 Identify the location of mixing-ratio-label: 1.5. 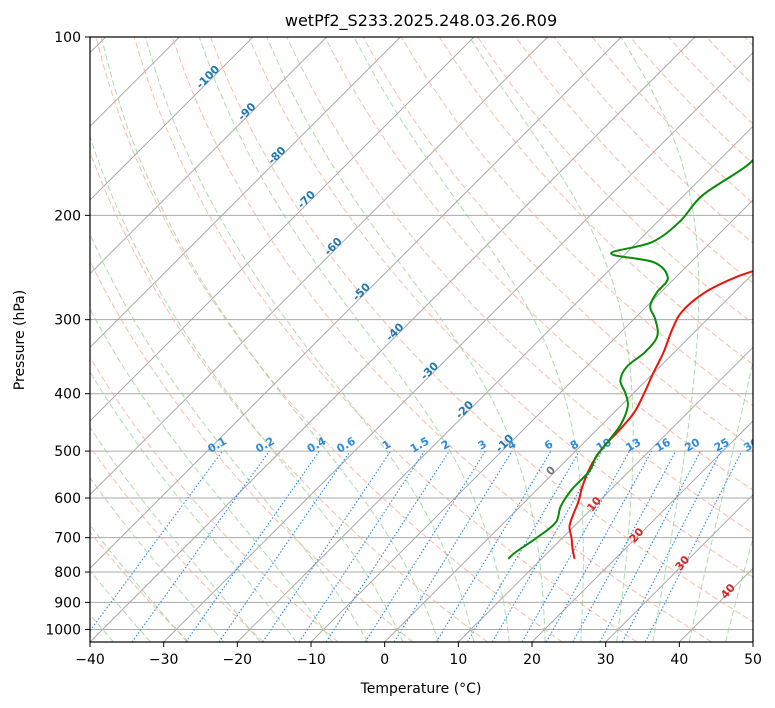
(419, 445).